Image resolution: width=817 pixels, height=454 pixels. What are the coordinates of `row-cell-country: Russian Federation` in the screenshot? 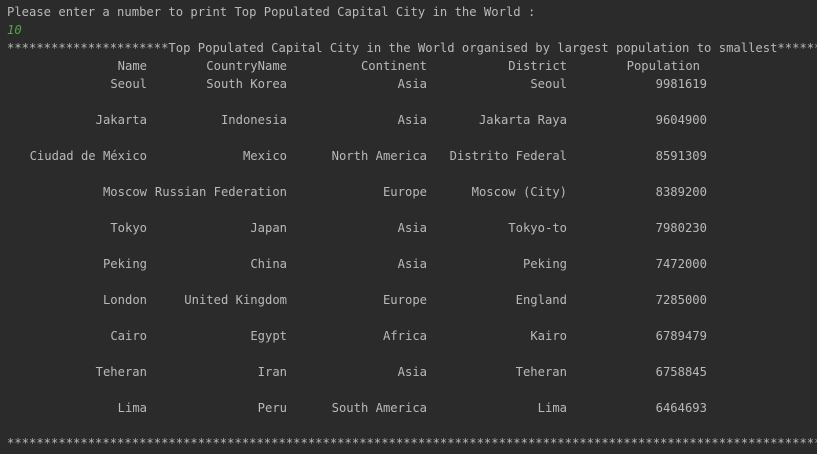 It's located at (220, 192).